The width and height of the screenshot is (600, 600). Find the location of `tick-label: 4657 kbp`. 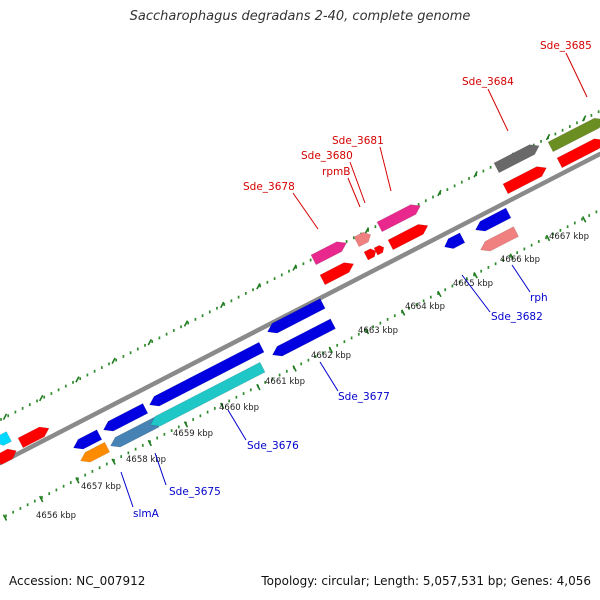

tick-label: 4657 kbp is located at coordinates (101, 487).